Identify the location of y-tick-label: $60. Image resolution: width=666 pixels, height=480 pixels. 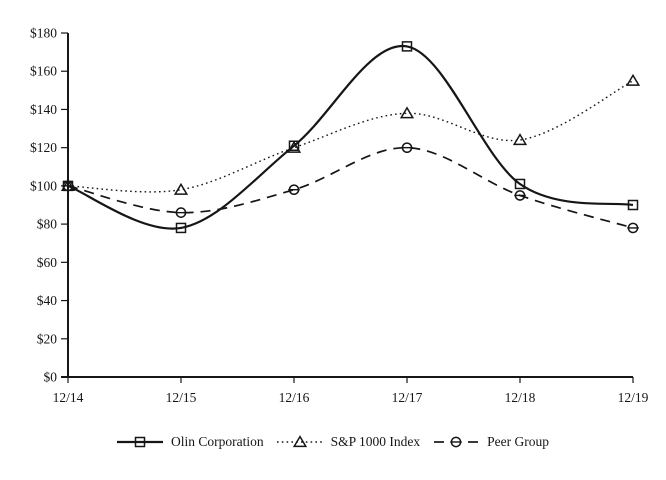
(47, 262).